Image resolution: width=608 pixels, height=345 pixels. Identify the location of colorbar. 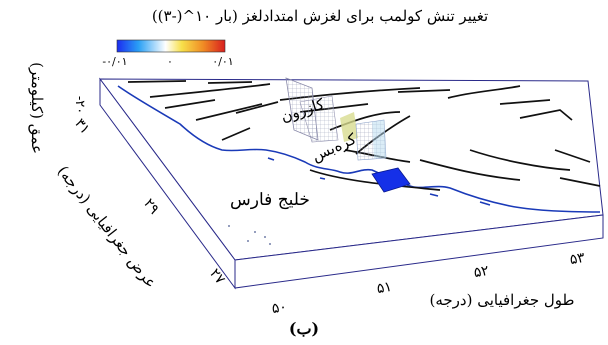
(171, 46).